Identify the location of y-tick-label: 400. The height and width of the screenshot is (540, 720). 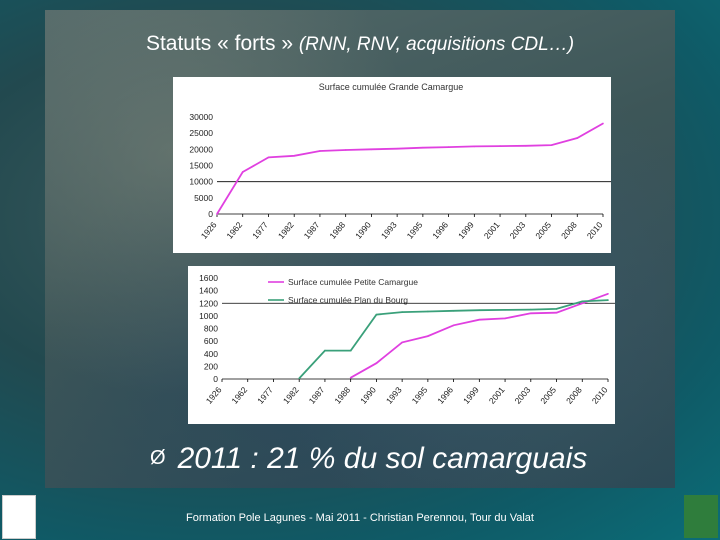
(211, 354).